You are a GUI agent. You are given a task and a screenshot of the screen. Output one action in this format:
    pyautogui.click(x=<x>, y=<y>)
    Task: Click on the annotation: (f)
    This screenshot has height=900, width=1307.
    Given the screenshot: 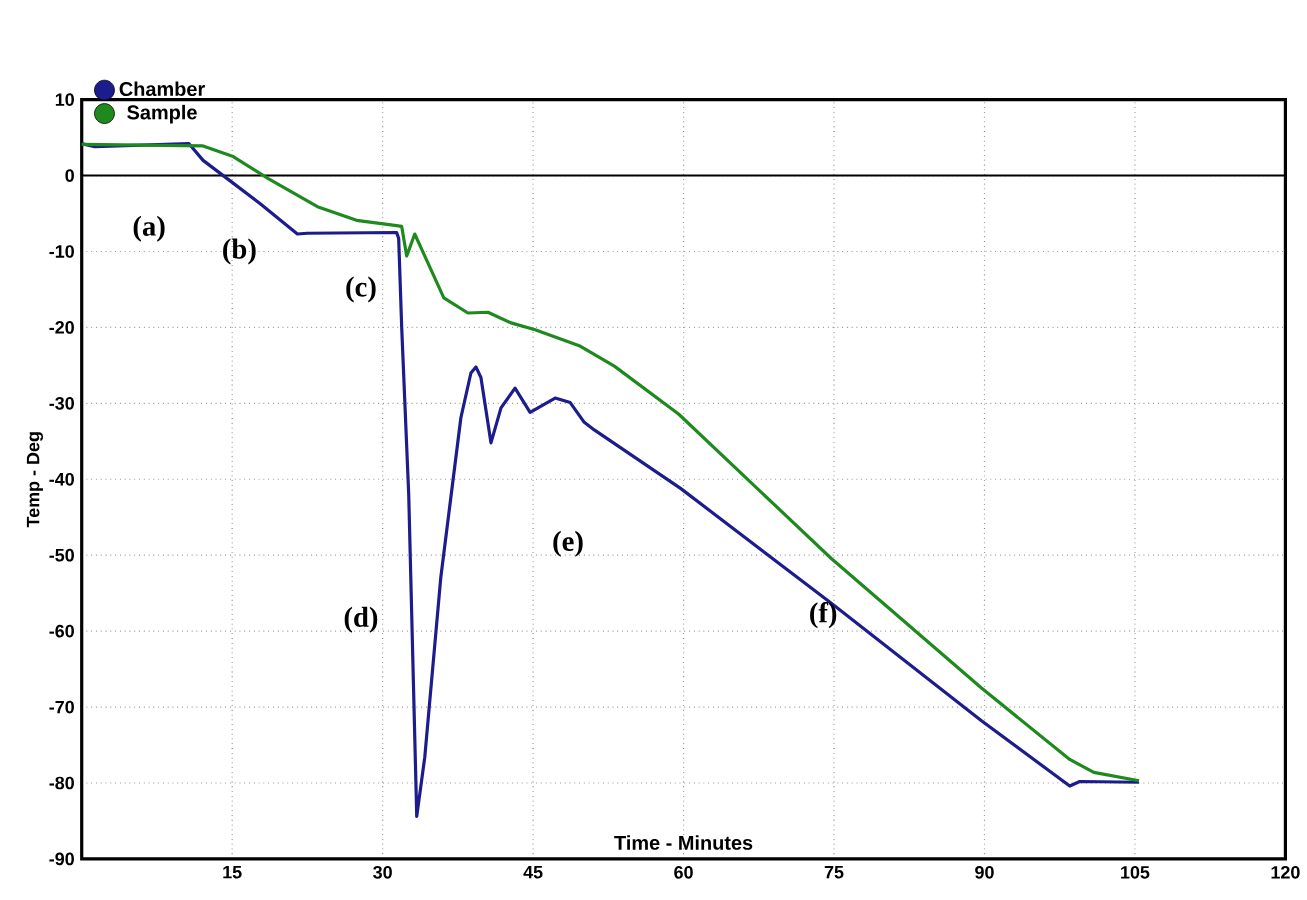 What is the action you would take?
    pyautogui.click(x=823, y=615)
    